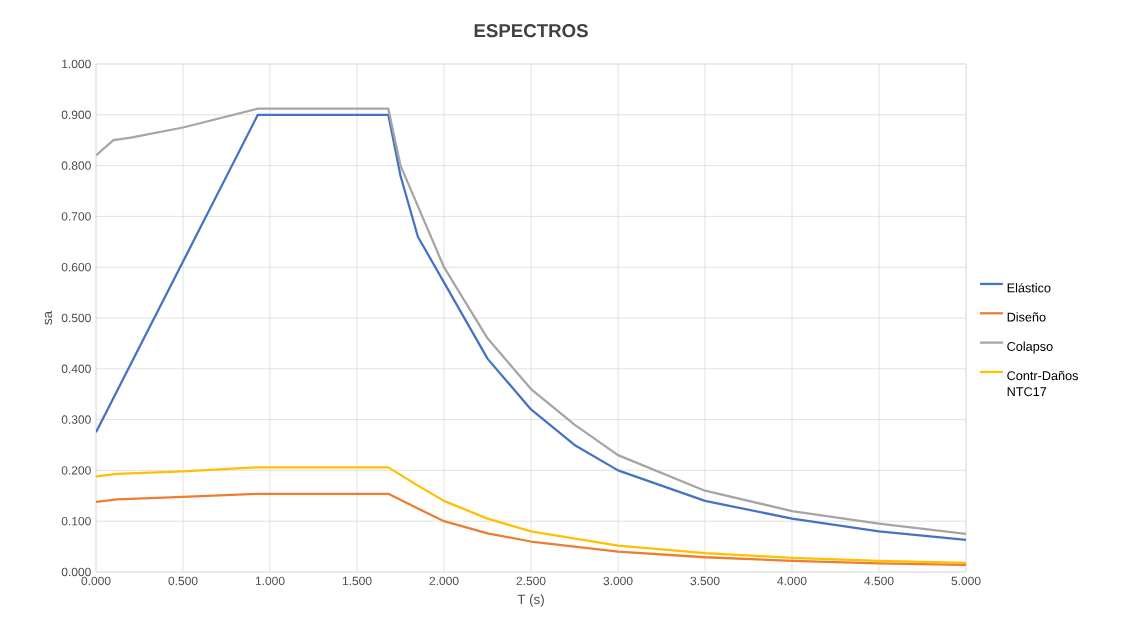 The height and width of the screenshot is (642, 1133). What do you see at coordinates (76, 115) in the screenshot?
I see `y-tick-label: 0.900` at bounding box center [76, 115].